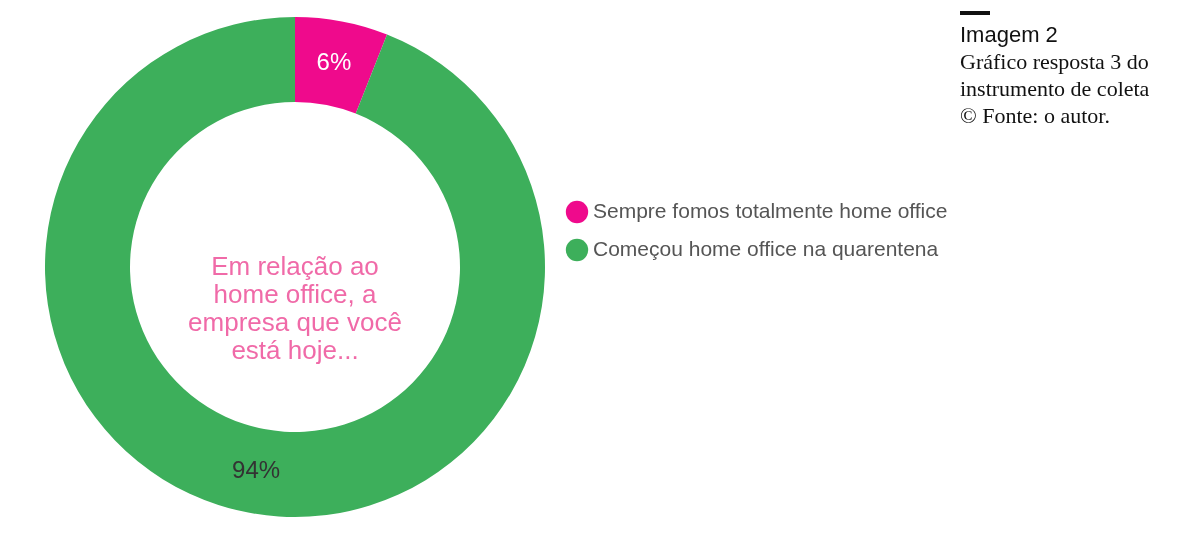 The width and height of the screenshot is (1198, 535). What do you see at coordinates (1055, 75) in the screenshot?
I see `text: Gráfico resposta 3 do instrumento de coleta` at bounding box center [1055, 75].